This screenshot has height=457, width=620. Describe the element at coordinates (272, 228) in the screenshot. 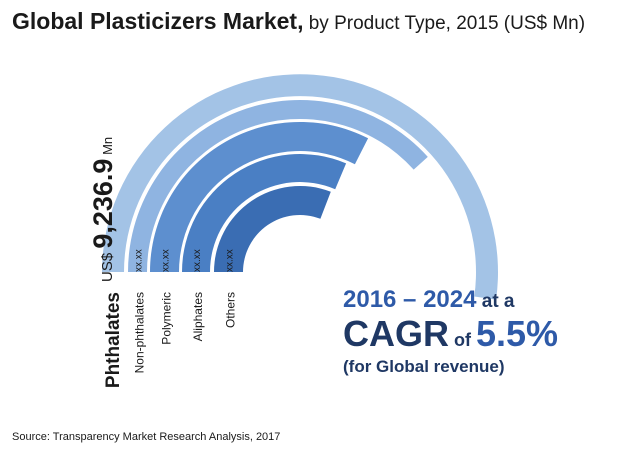

I see `bar-others` at that location.